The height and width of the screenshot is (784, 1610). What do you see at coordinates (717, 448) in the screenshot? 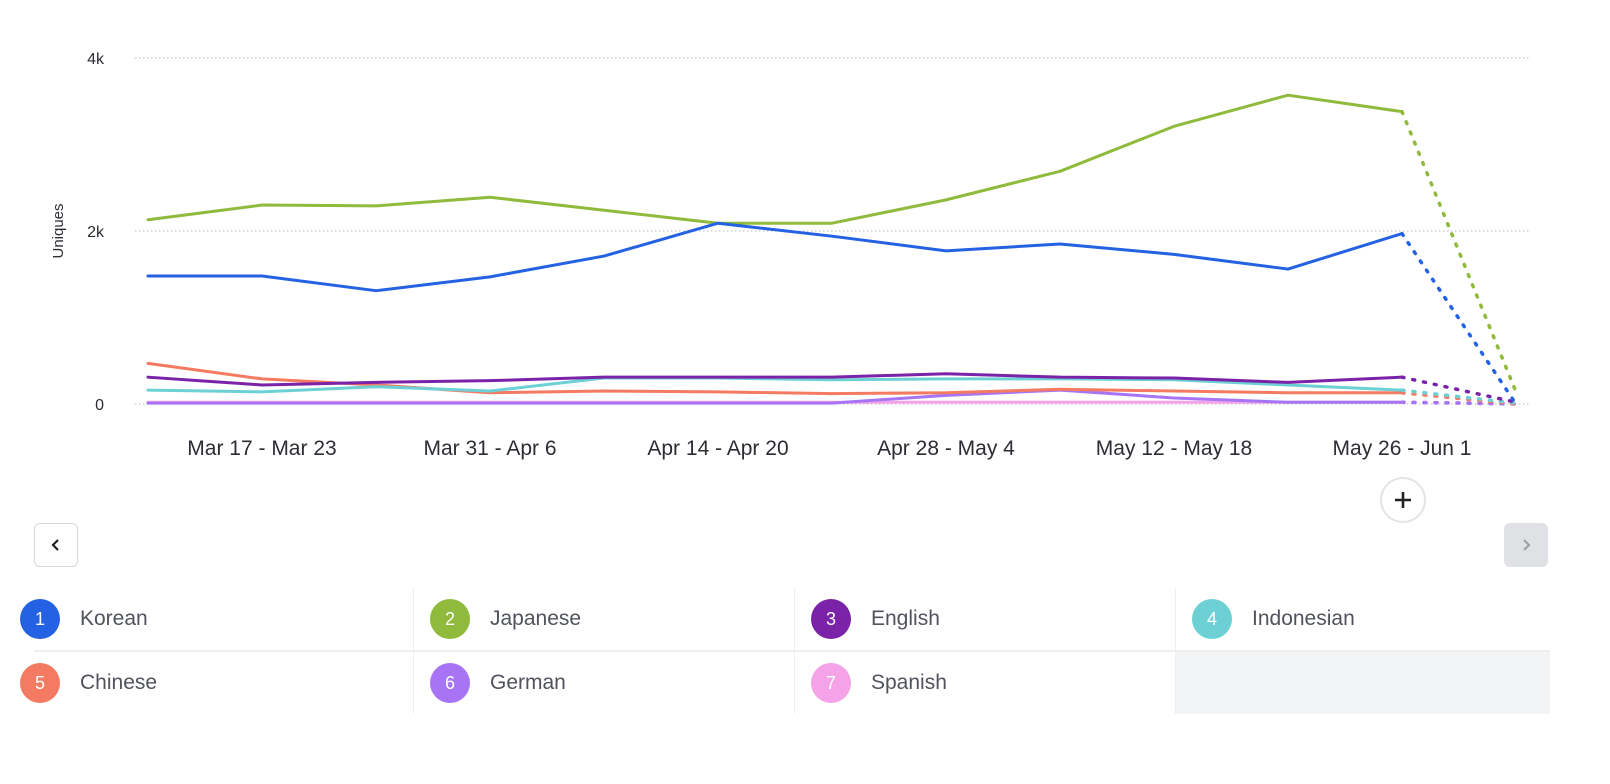
I see `x-tick-label: Apr 14 - Apr 20` at bounding box center [717, 448].